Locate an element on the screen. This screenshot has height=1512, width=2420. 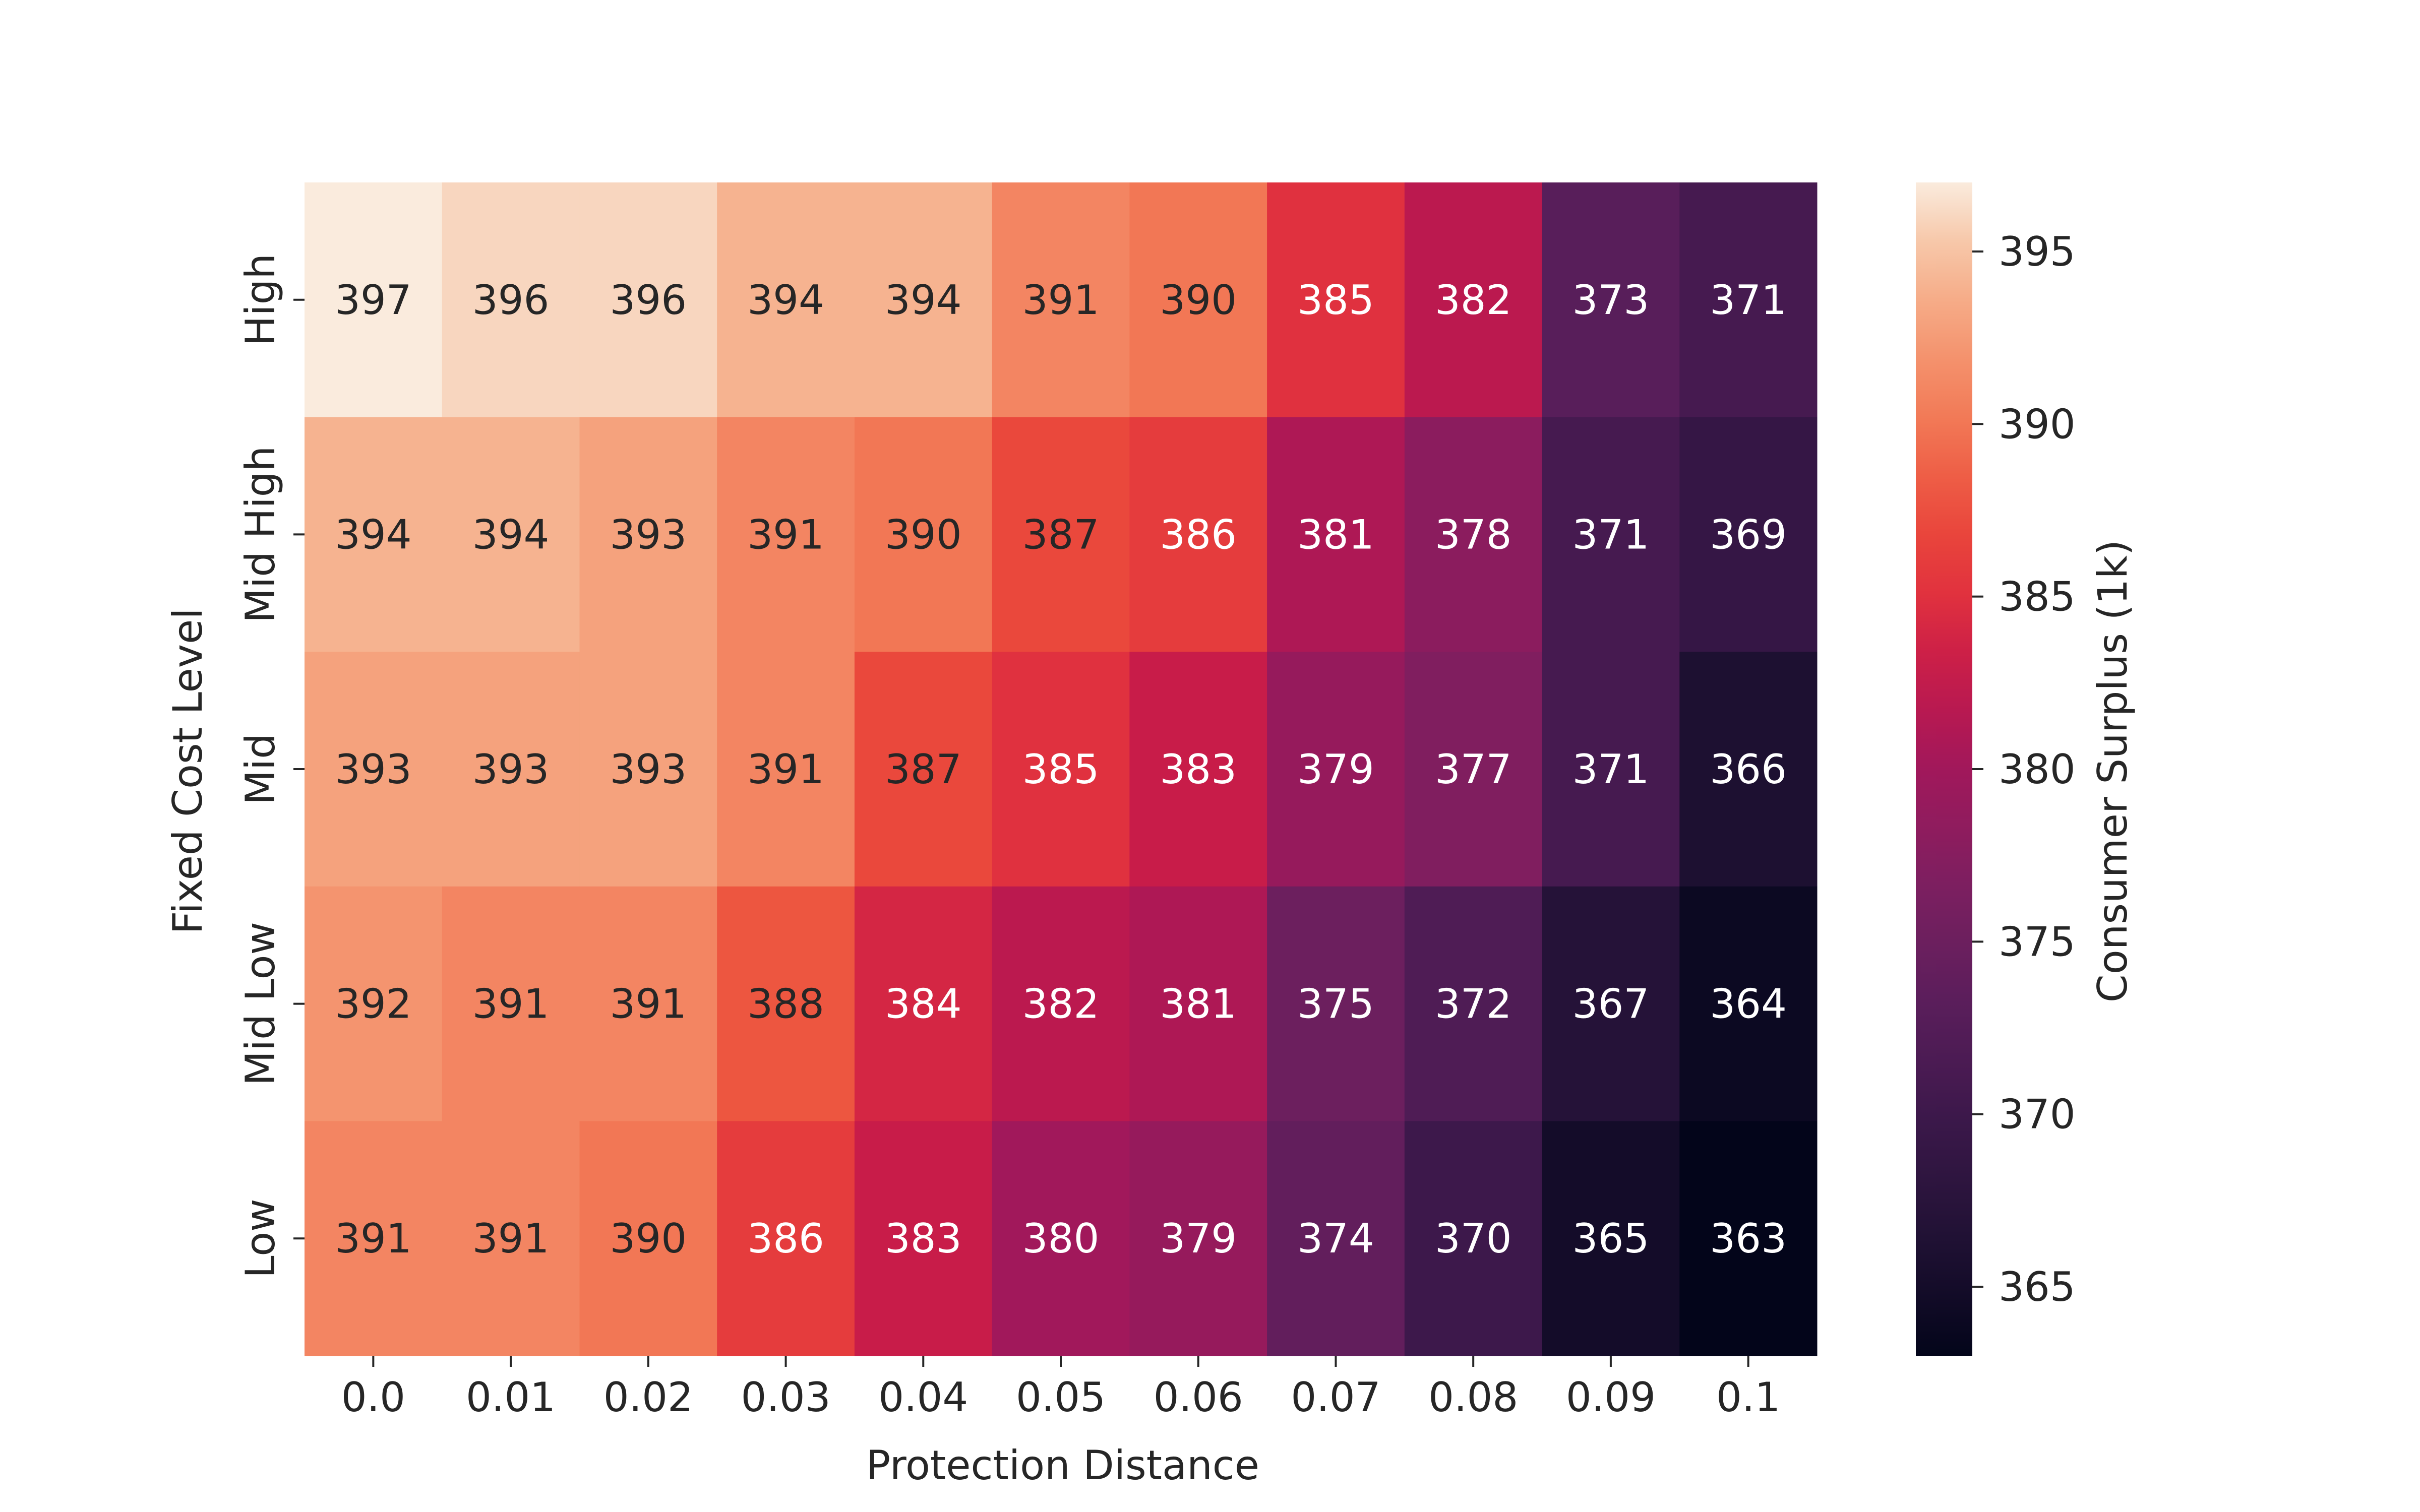
cell-value-label: 387 is located at coordinates (923, 769).